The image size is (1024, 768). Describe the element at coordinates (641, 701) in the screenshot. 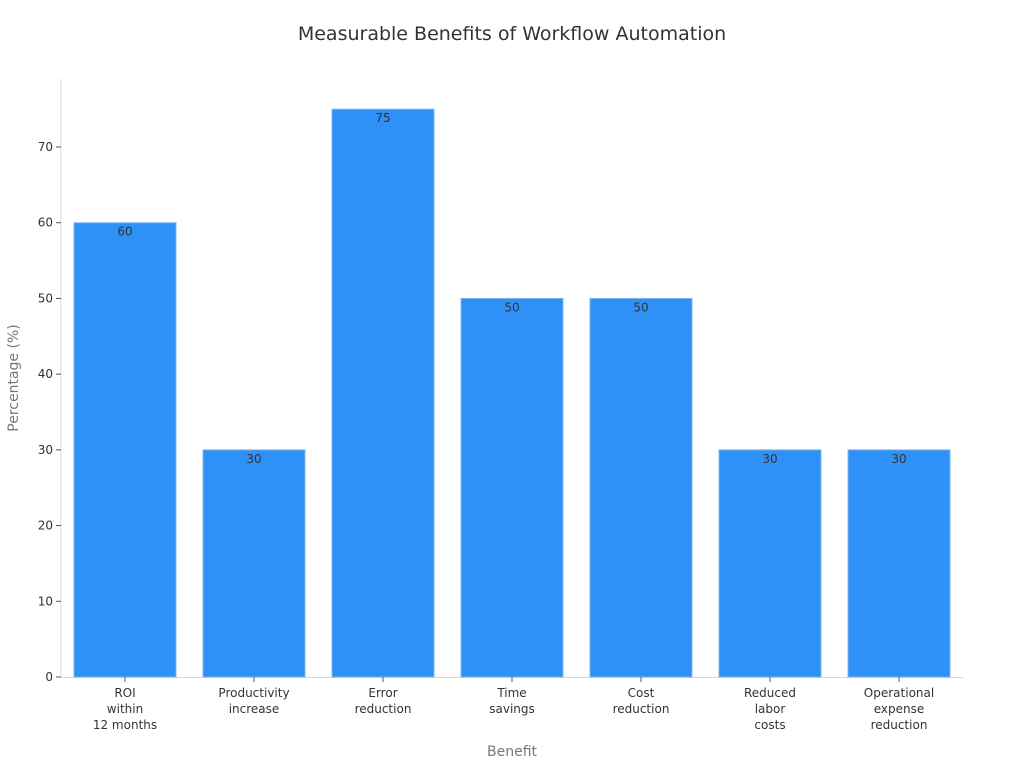

I see `x-tick-label: Cost reduction` at that location.